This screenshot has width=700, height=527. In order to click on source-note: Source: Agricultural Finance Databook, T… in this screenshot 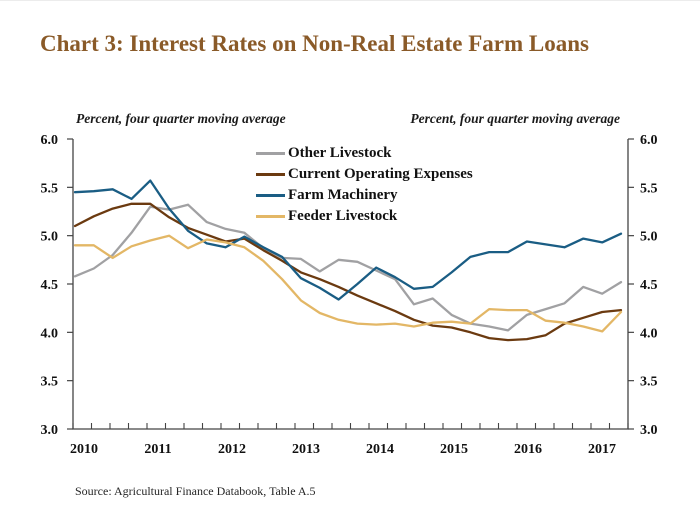, I will do `click(195, 491)`.